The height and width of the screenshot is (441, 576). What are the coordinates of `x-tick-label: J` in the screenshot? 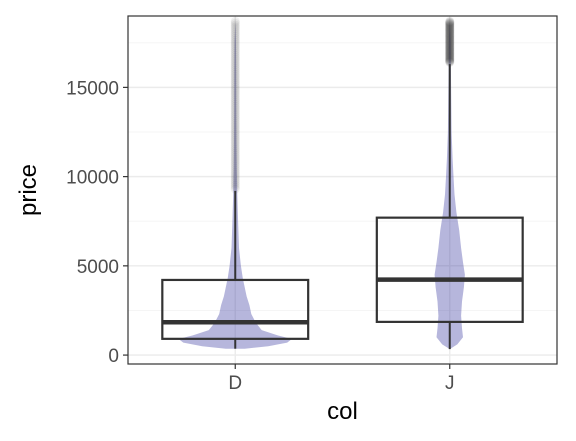 It's located at (450, 383).